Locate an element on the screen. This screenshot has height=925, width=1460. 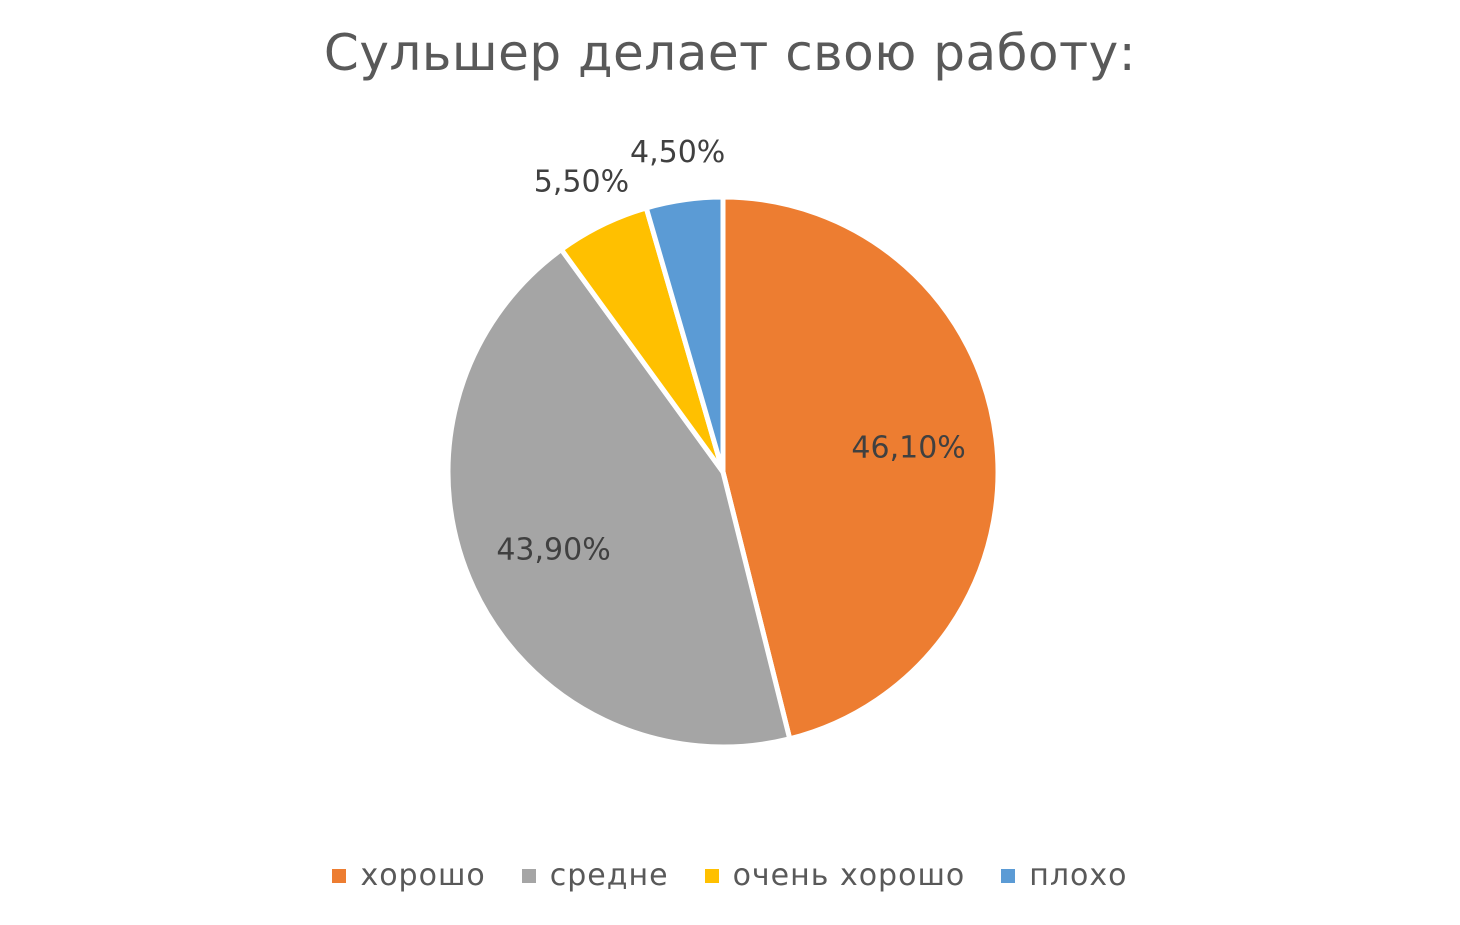
chart-title: Сульшер делает свою работу: is located at coordinates (730, 53).